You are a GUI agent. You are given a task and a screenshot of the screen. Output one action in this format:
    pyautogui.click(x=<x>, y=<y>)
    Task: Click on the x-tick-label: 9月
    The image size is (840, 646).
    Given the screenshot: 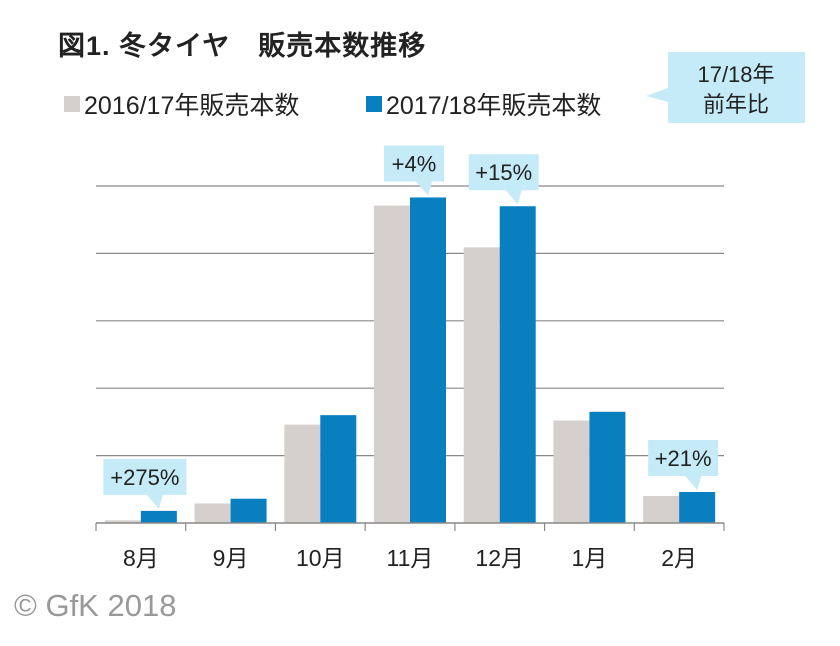 What is the action you would take?
    pyautogui.click(x=231, y=558)
    